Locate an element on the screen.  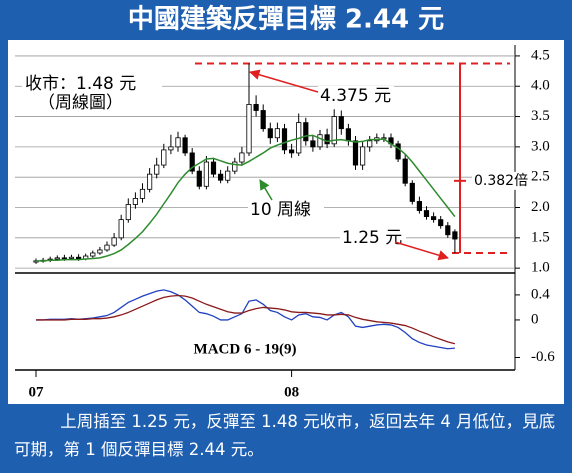
reference-label: 1.25 元 is located at coordinates (372, 238).